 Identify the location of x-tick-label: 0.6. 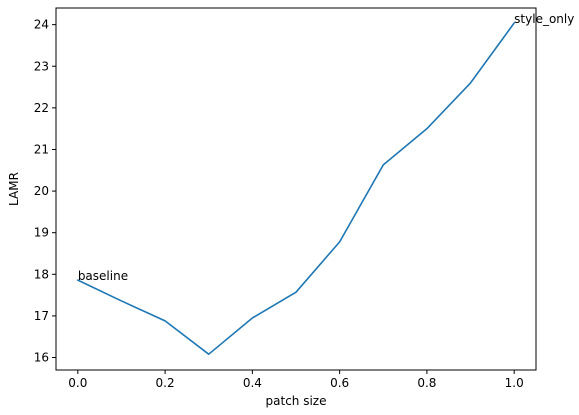
(339, 383).